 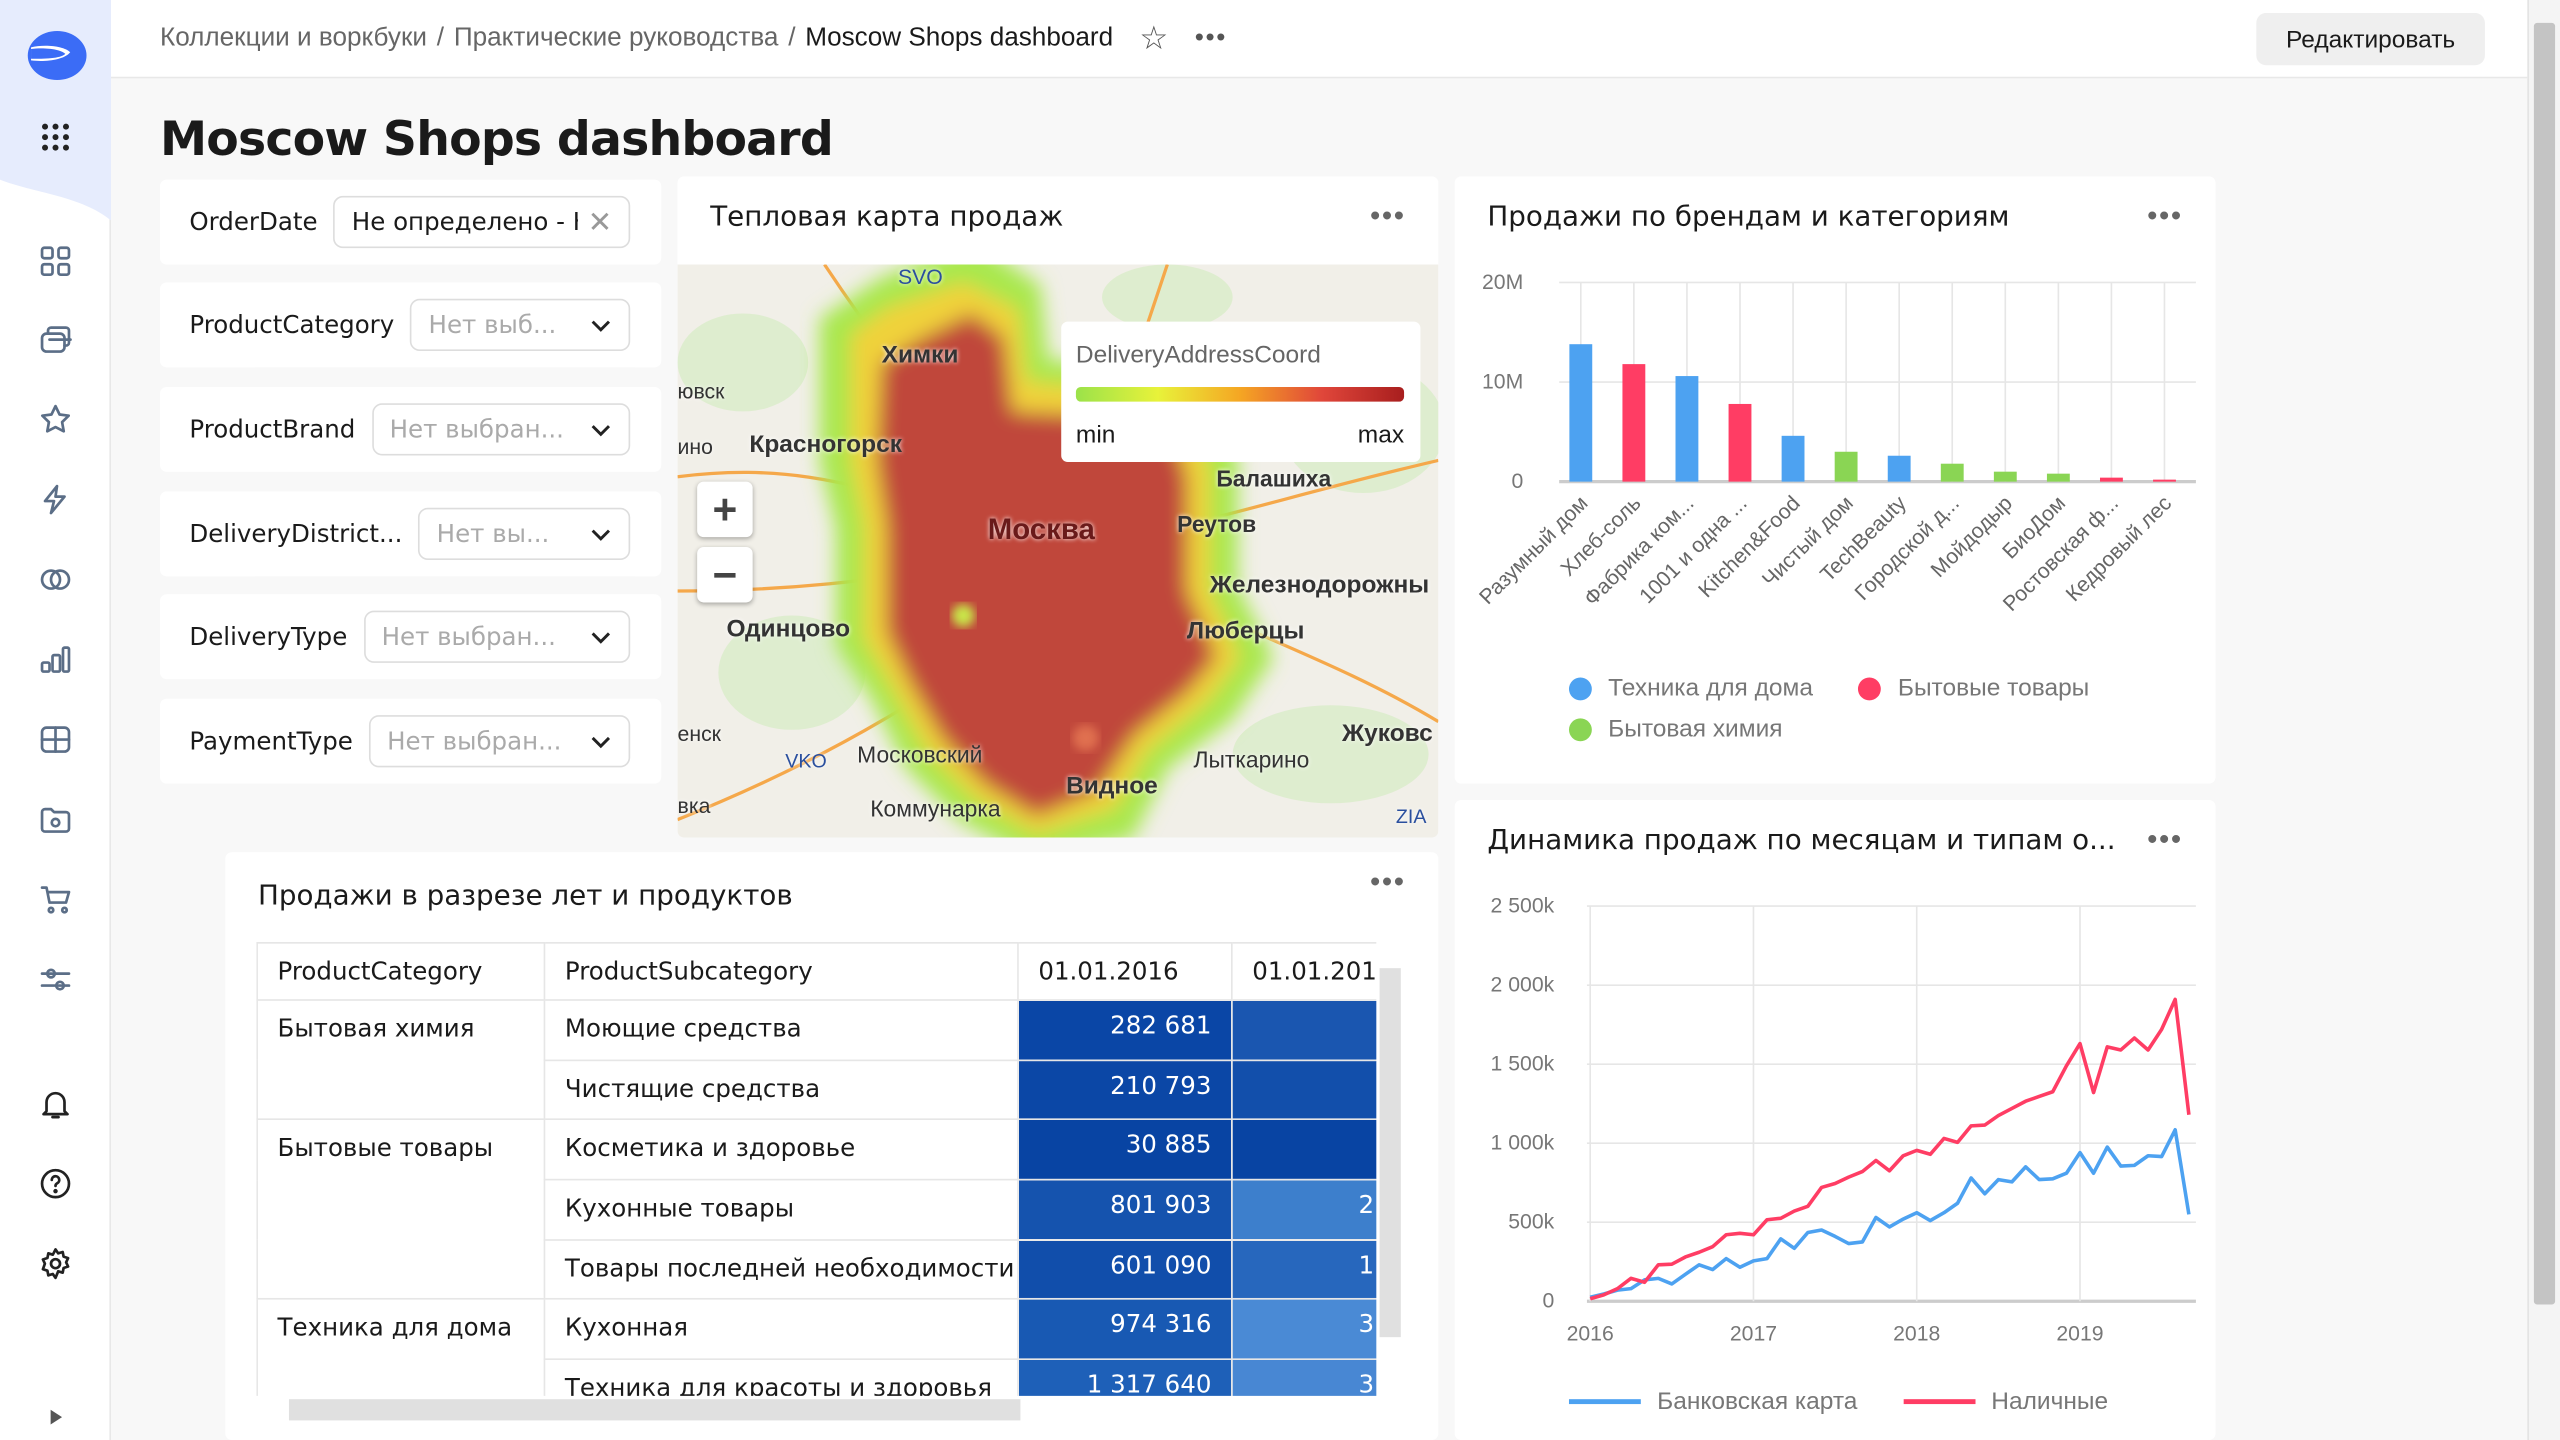 I want to click on legend-item: Наличные, so click(x=2005, y=1402).